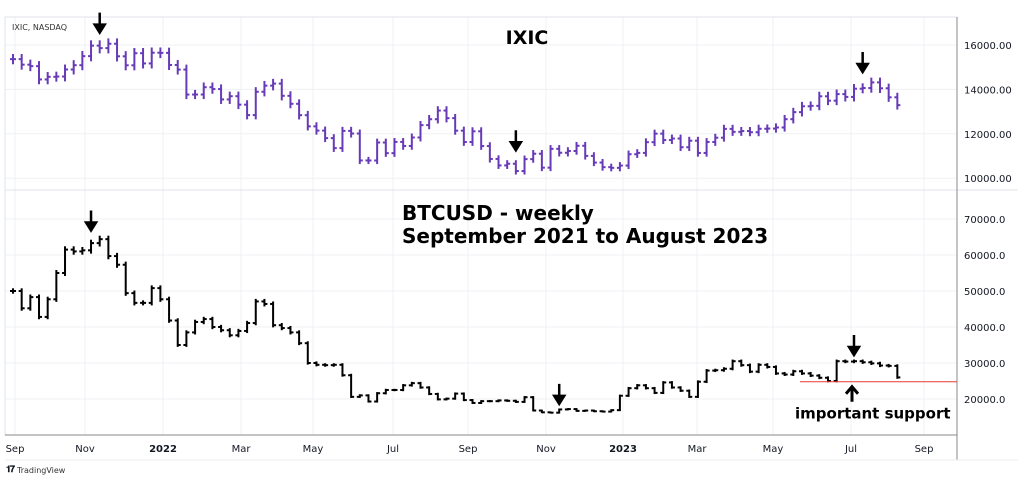  Describe the element at coordinates (15, 449) in the screenshot. I see `time-axis-label: Sep` at that location.